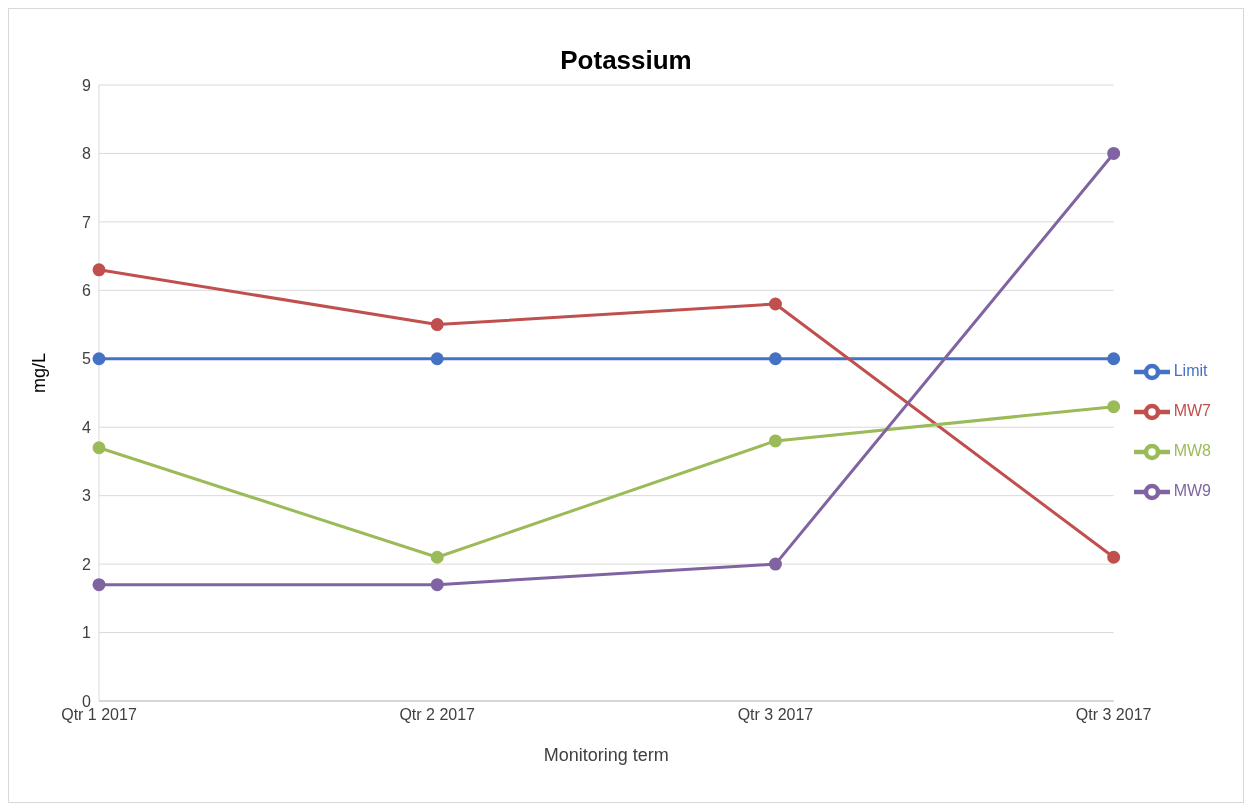 This screenshot has width=1252, height=811. I want to click on legend-label: MW8, so click(1192, 450).